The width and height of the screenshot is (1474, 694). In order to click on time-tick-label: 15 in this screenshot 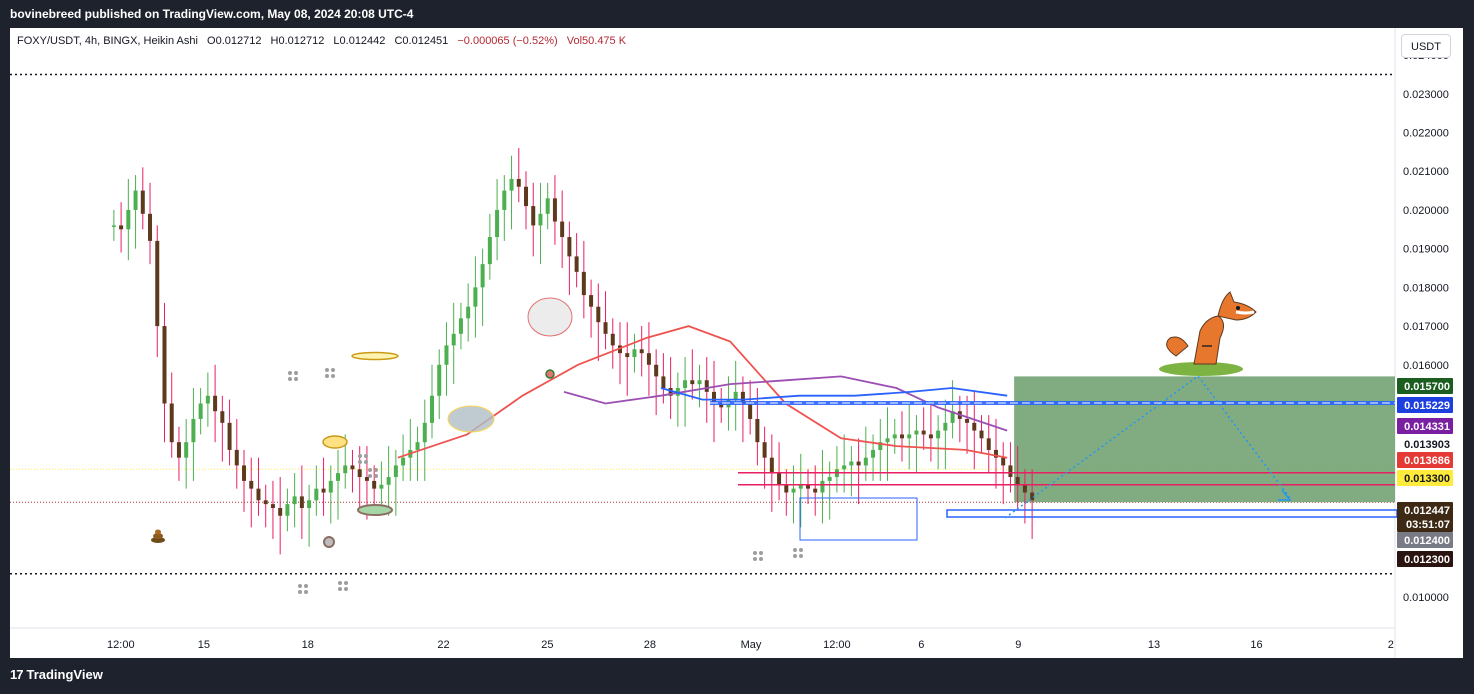, I will do `click(204, 645)`.